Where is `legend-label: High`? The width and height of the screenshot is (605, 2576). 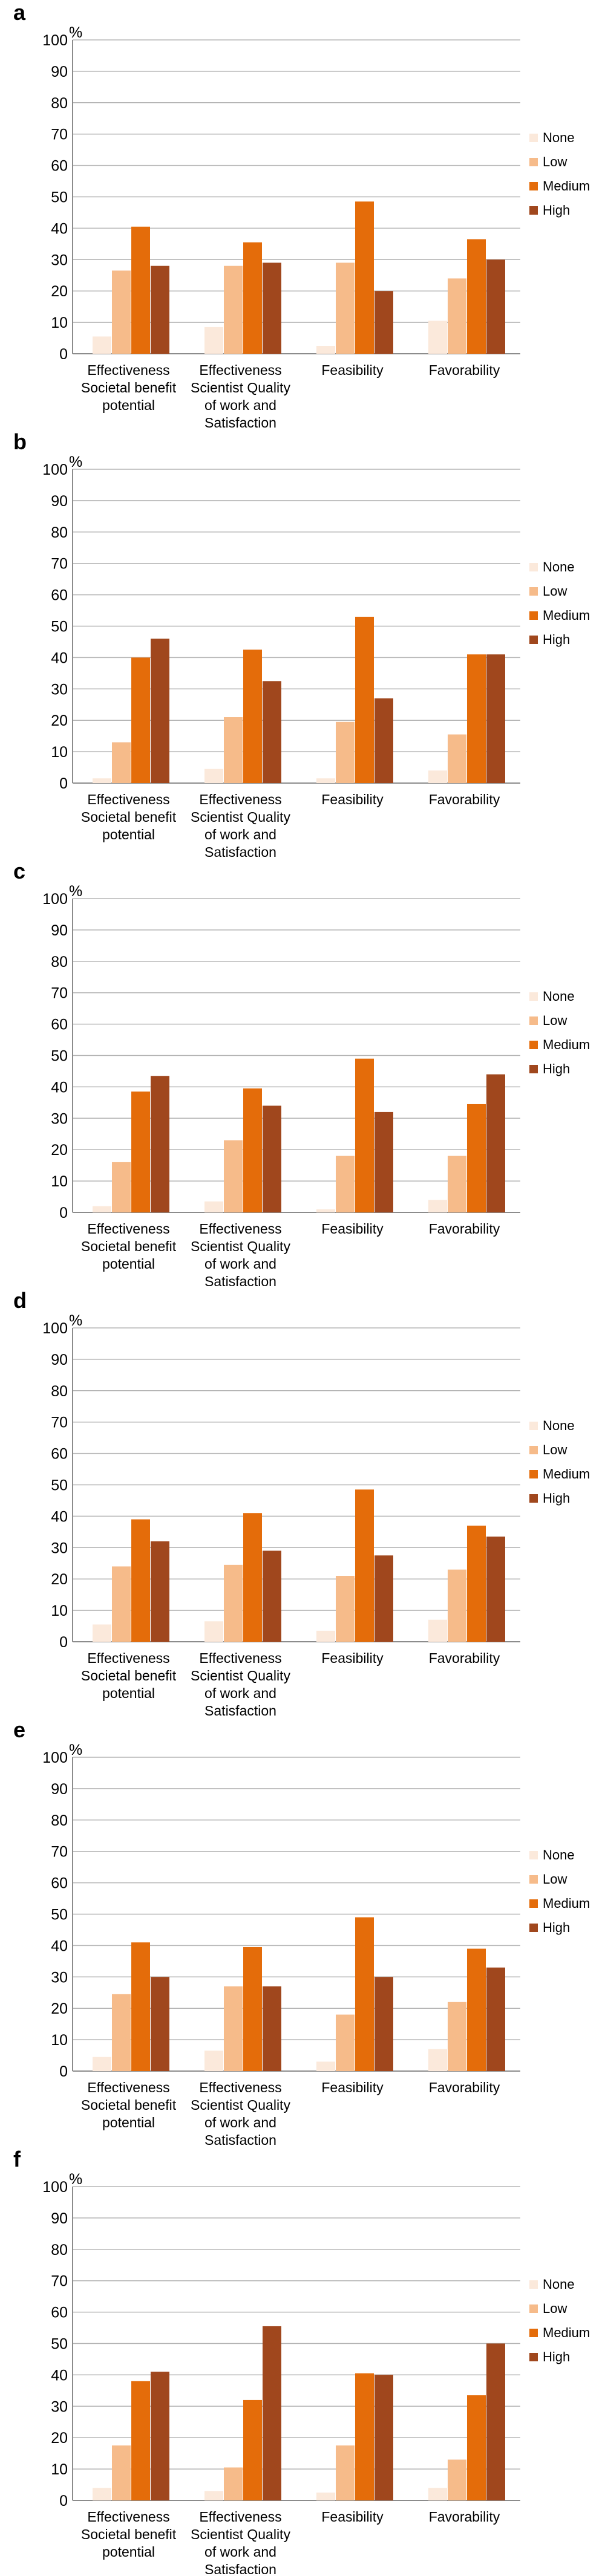 legend-label: High is located at coordinates (556, 2357).